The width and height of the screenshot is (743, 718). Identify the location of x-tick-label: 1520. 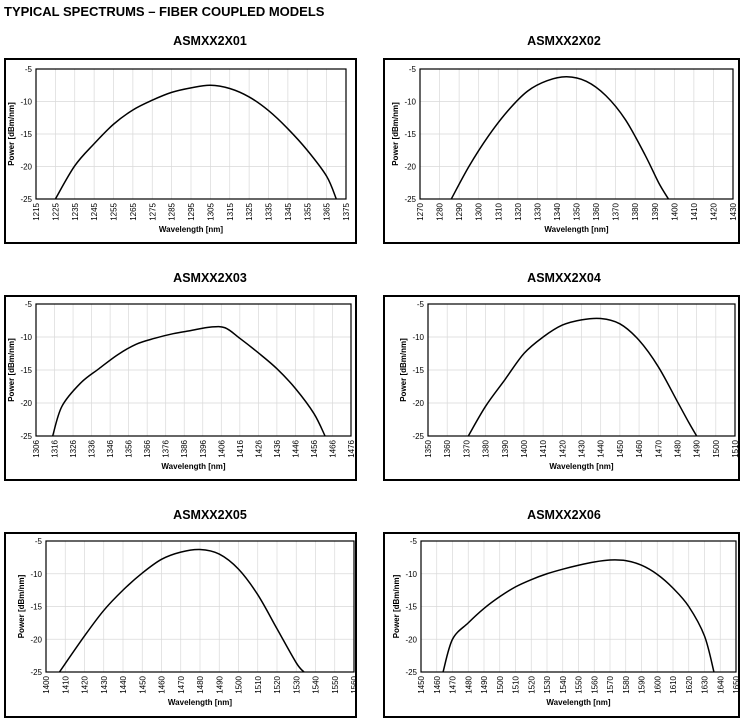
(531, 684).